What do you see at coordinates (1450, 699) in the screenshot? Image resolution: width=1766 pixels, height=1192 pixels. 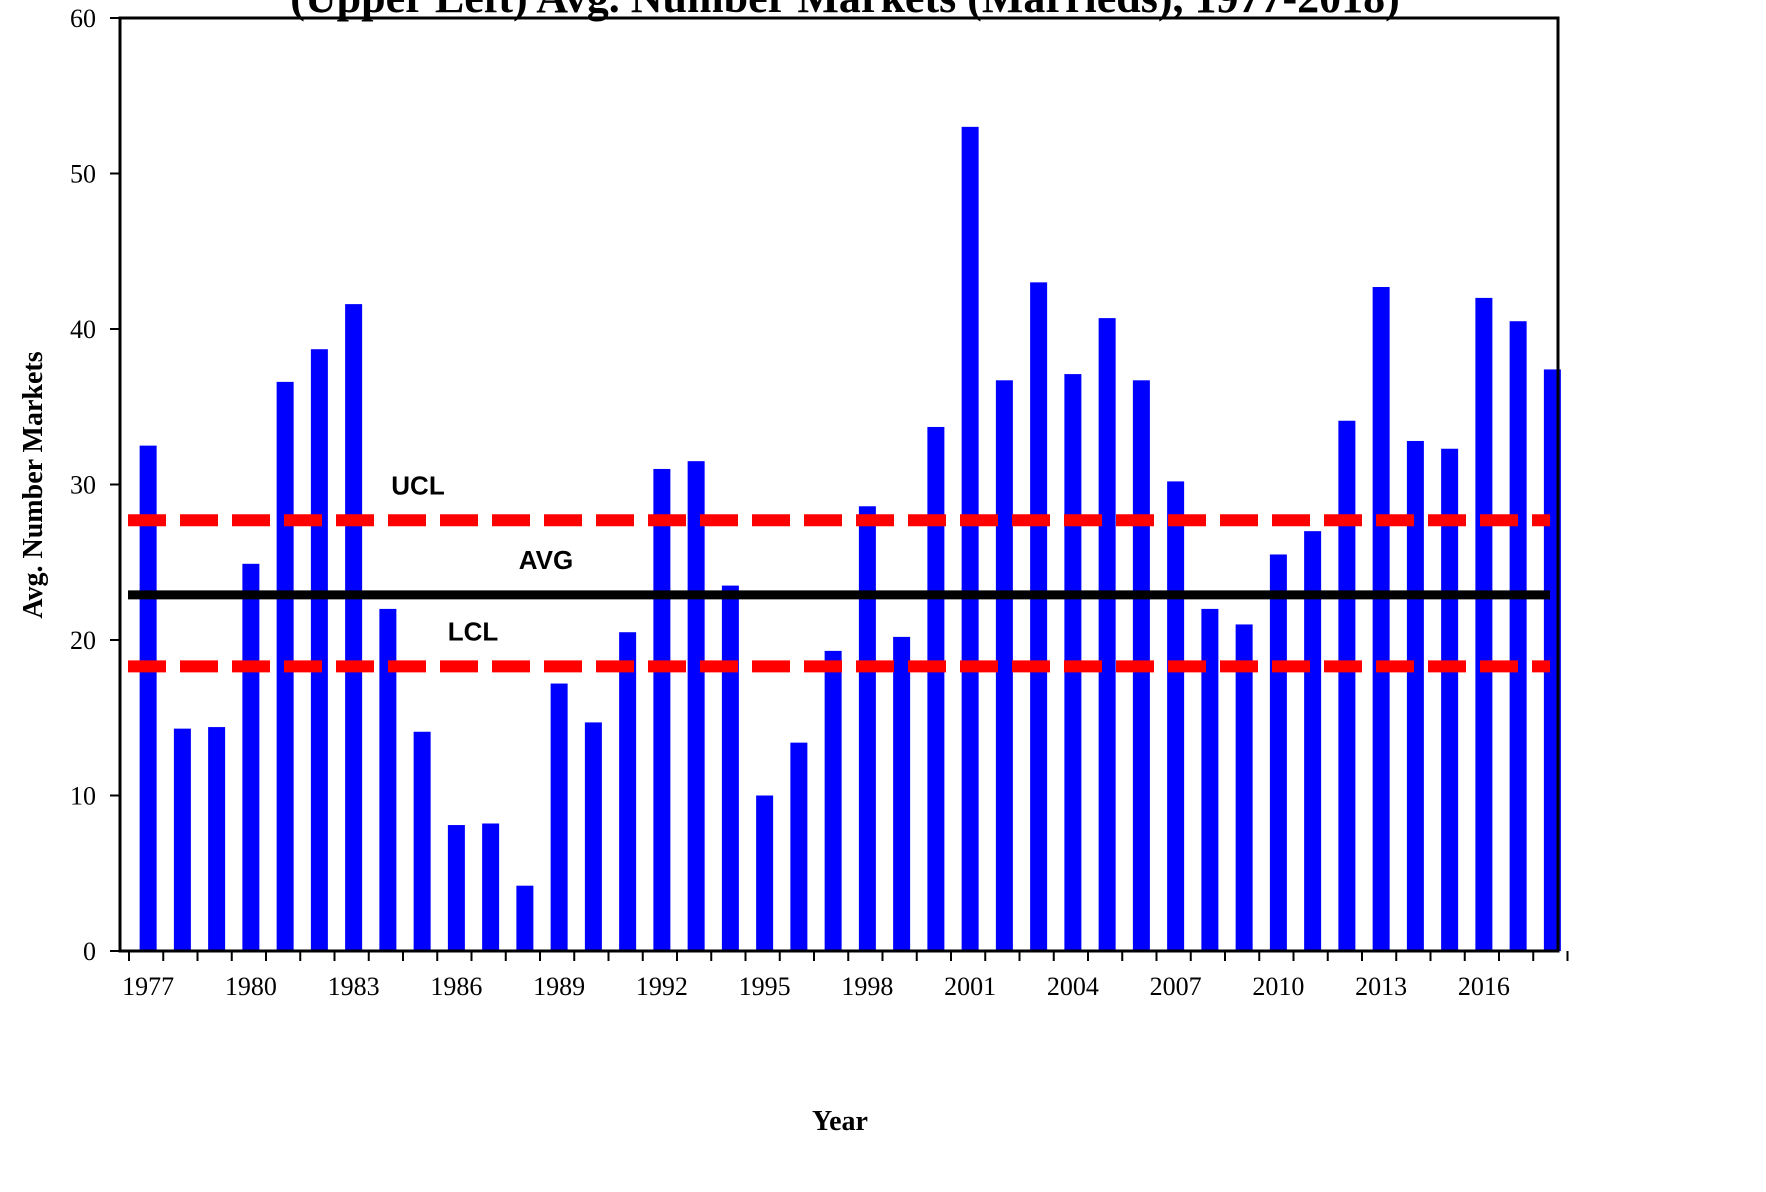 I see `bar-2015` at bounding box center [1450, 699].